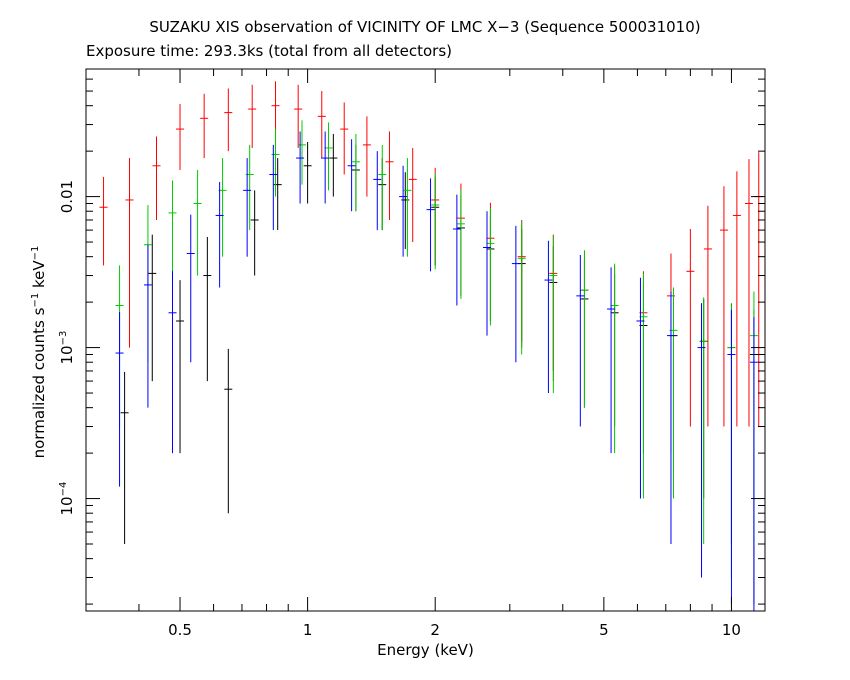 The width and height of the screenshot is (850, 680). What do you see at coordinates (67, 196) in the screenshot?
I see `y-tick-label: 0.01` at bounding box center [67, 196].